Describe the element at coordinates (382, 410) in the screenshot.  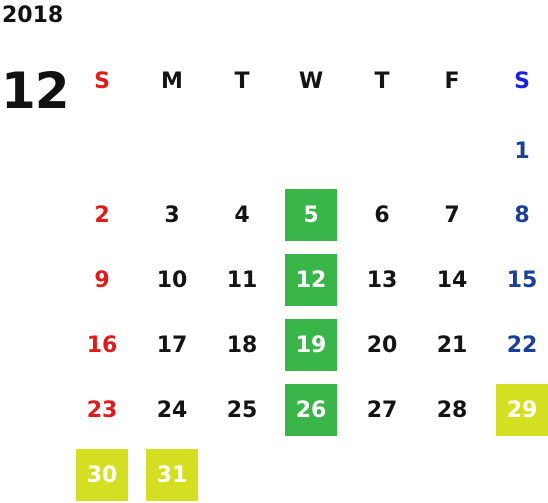
I see `day-cell-27: 27` at that location.